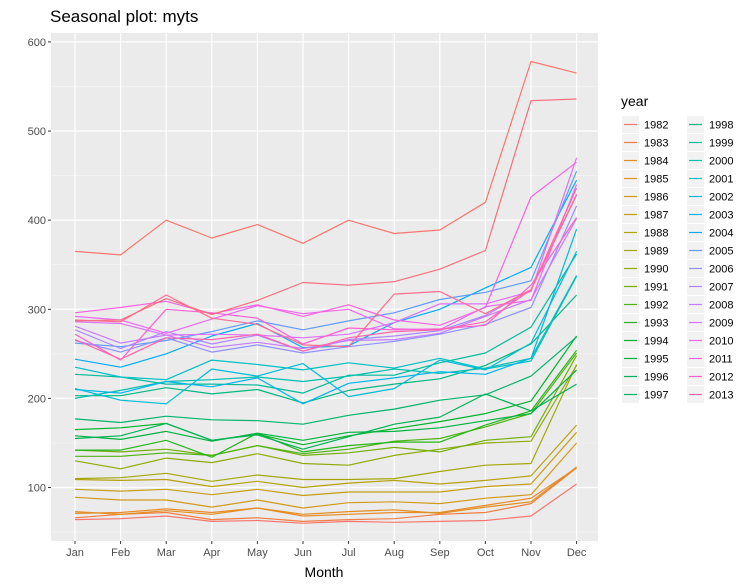 This screenshot has height=587, width=756. Describe the element at coordinates (326, 456) in the screenshot. I see `series-line-1988` at that location.